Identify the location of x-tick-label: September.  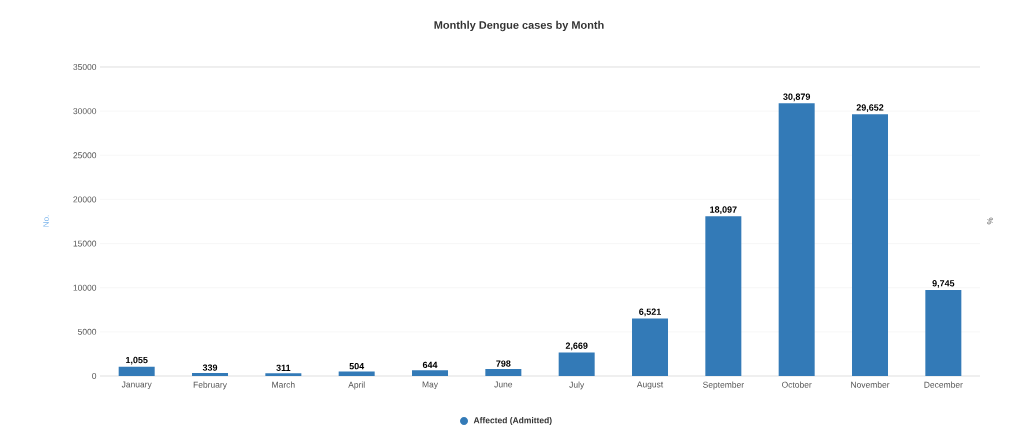
(723, 385).